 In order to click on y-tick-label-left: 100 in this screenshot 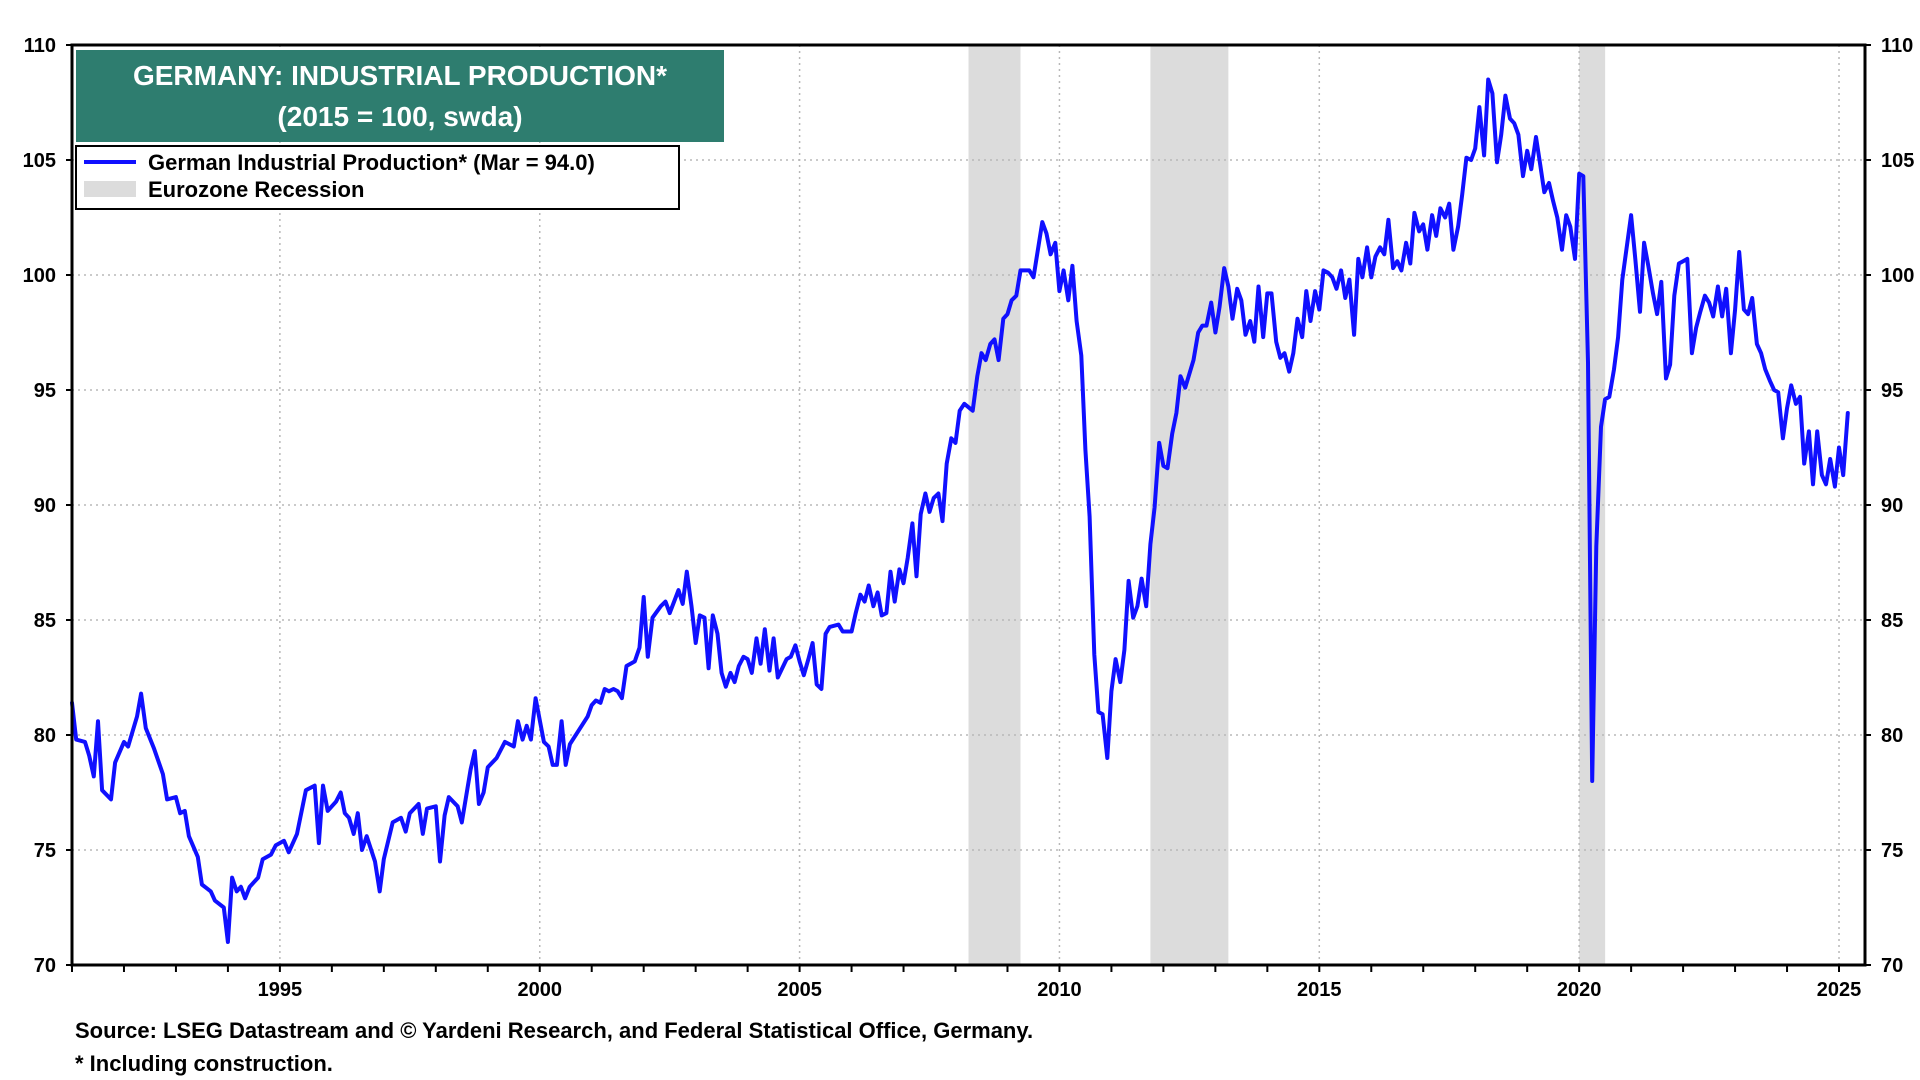, I will do `click(39, 276)`.